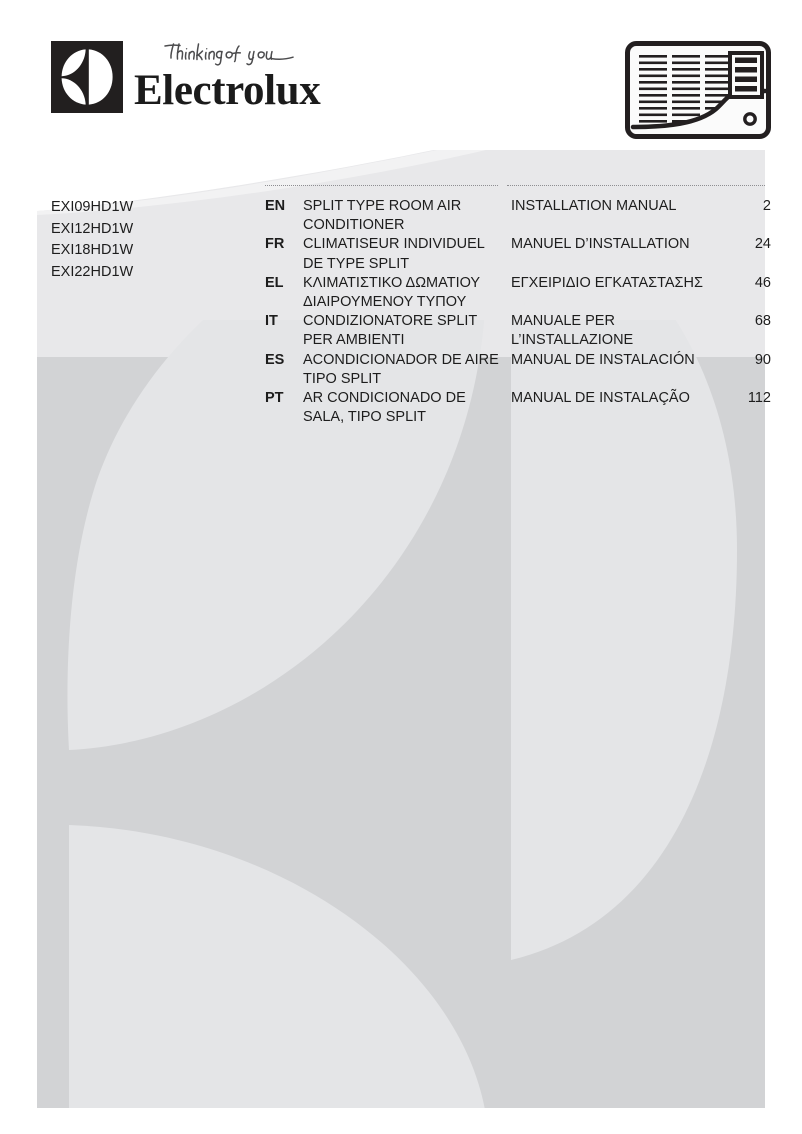 This screenshot has width=802, height=1134. What do you see at coordinates (762, 359) in the screenshot?
I see `page-number: 90` at bounding box center [762, 359].